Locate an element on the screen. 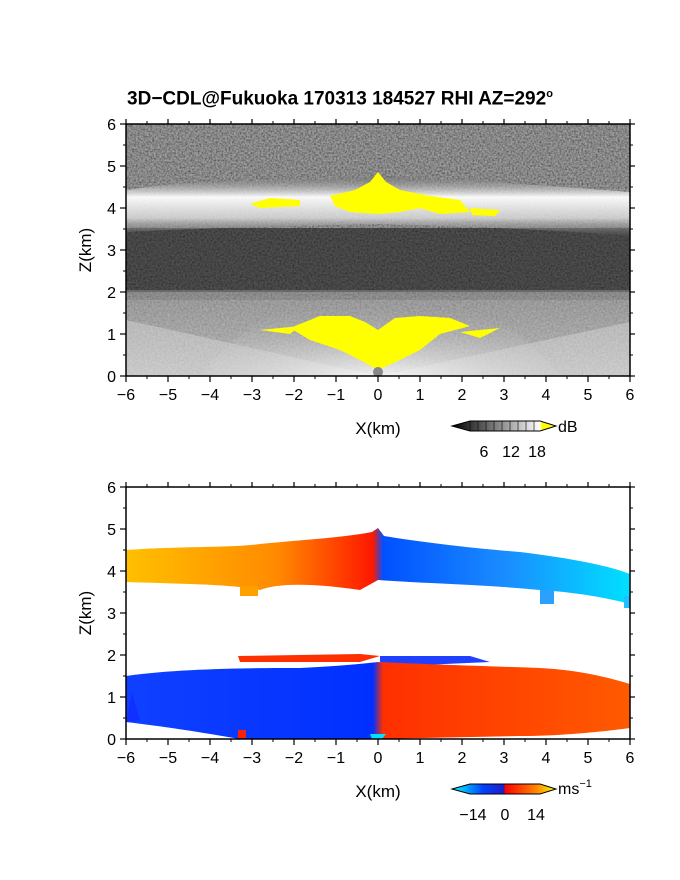 The image size is (680, 880). reflectivity-unit: dB is located at coordinates (568, 427).